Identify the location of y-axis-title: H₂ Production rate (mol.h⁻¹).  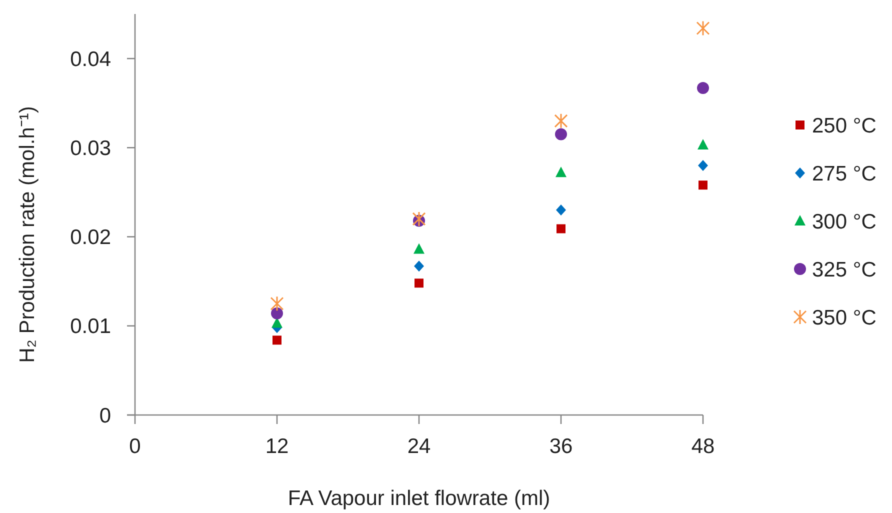
(27, 234).